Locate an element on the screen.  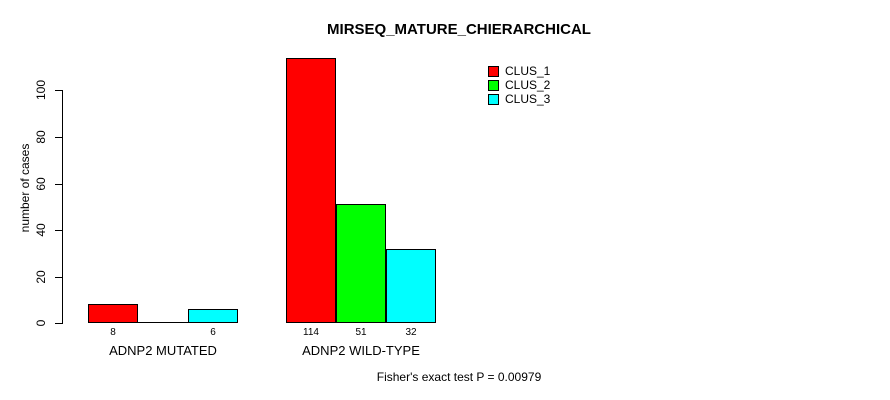
y-axis-tick-label: 20 is located at coordinates (41, 277).